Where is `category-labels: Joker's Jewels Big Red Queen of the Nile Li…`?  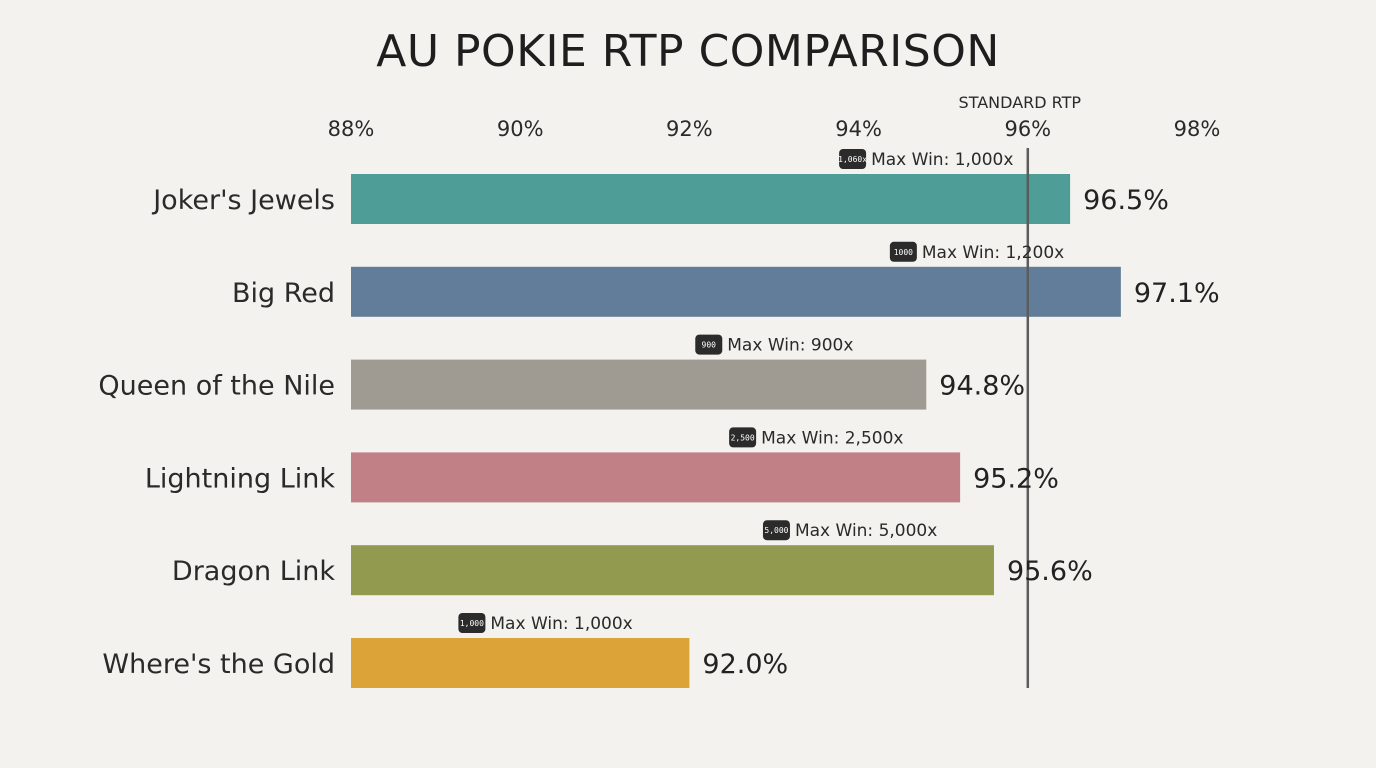
category-labels: Joker's Jewels Big Red Queen of the Nile Li… is located at coordinates (216, 432).